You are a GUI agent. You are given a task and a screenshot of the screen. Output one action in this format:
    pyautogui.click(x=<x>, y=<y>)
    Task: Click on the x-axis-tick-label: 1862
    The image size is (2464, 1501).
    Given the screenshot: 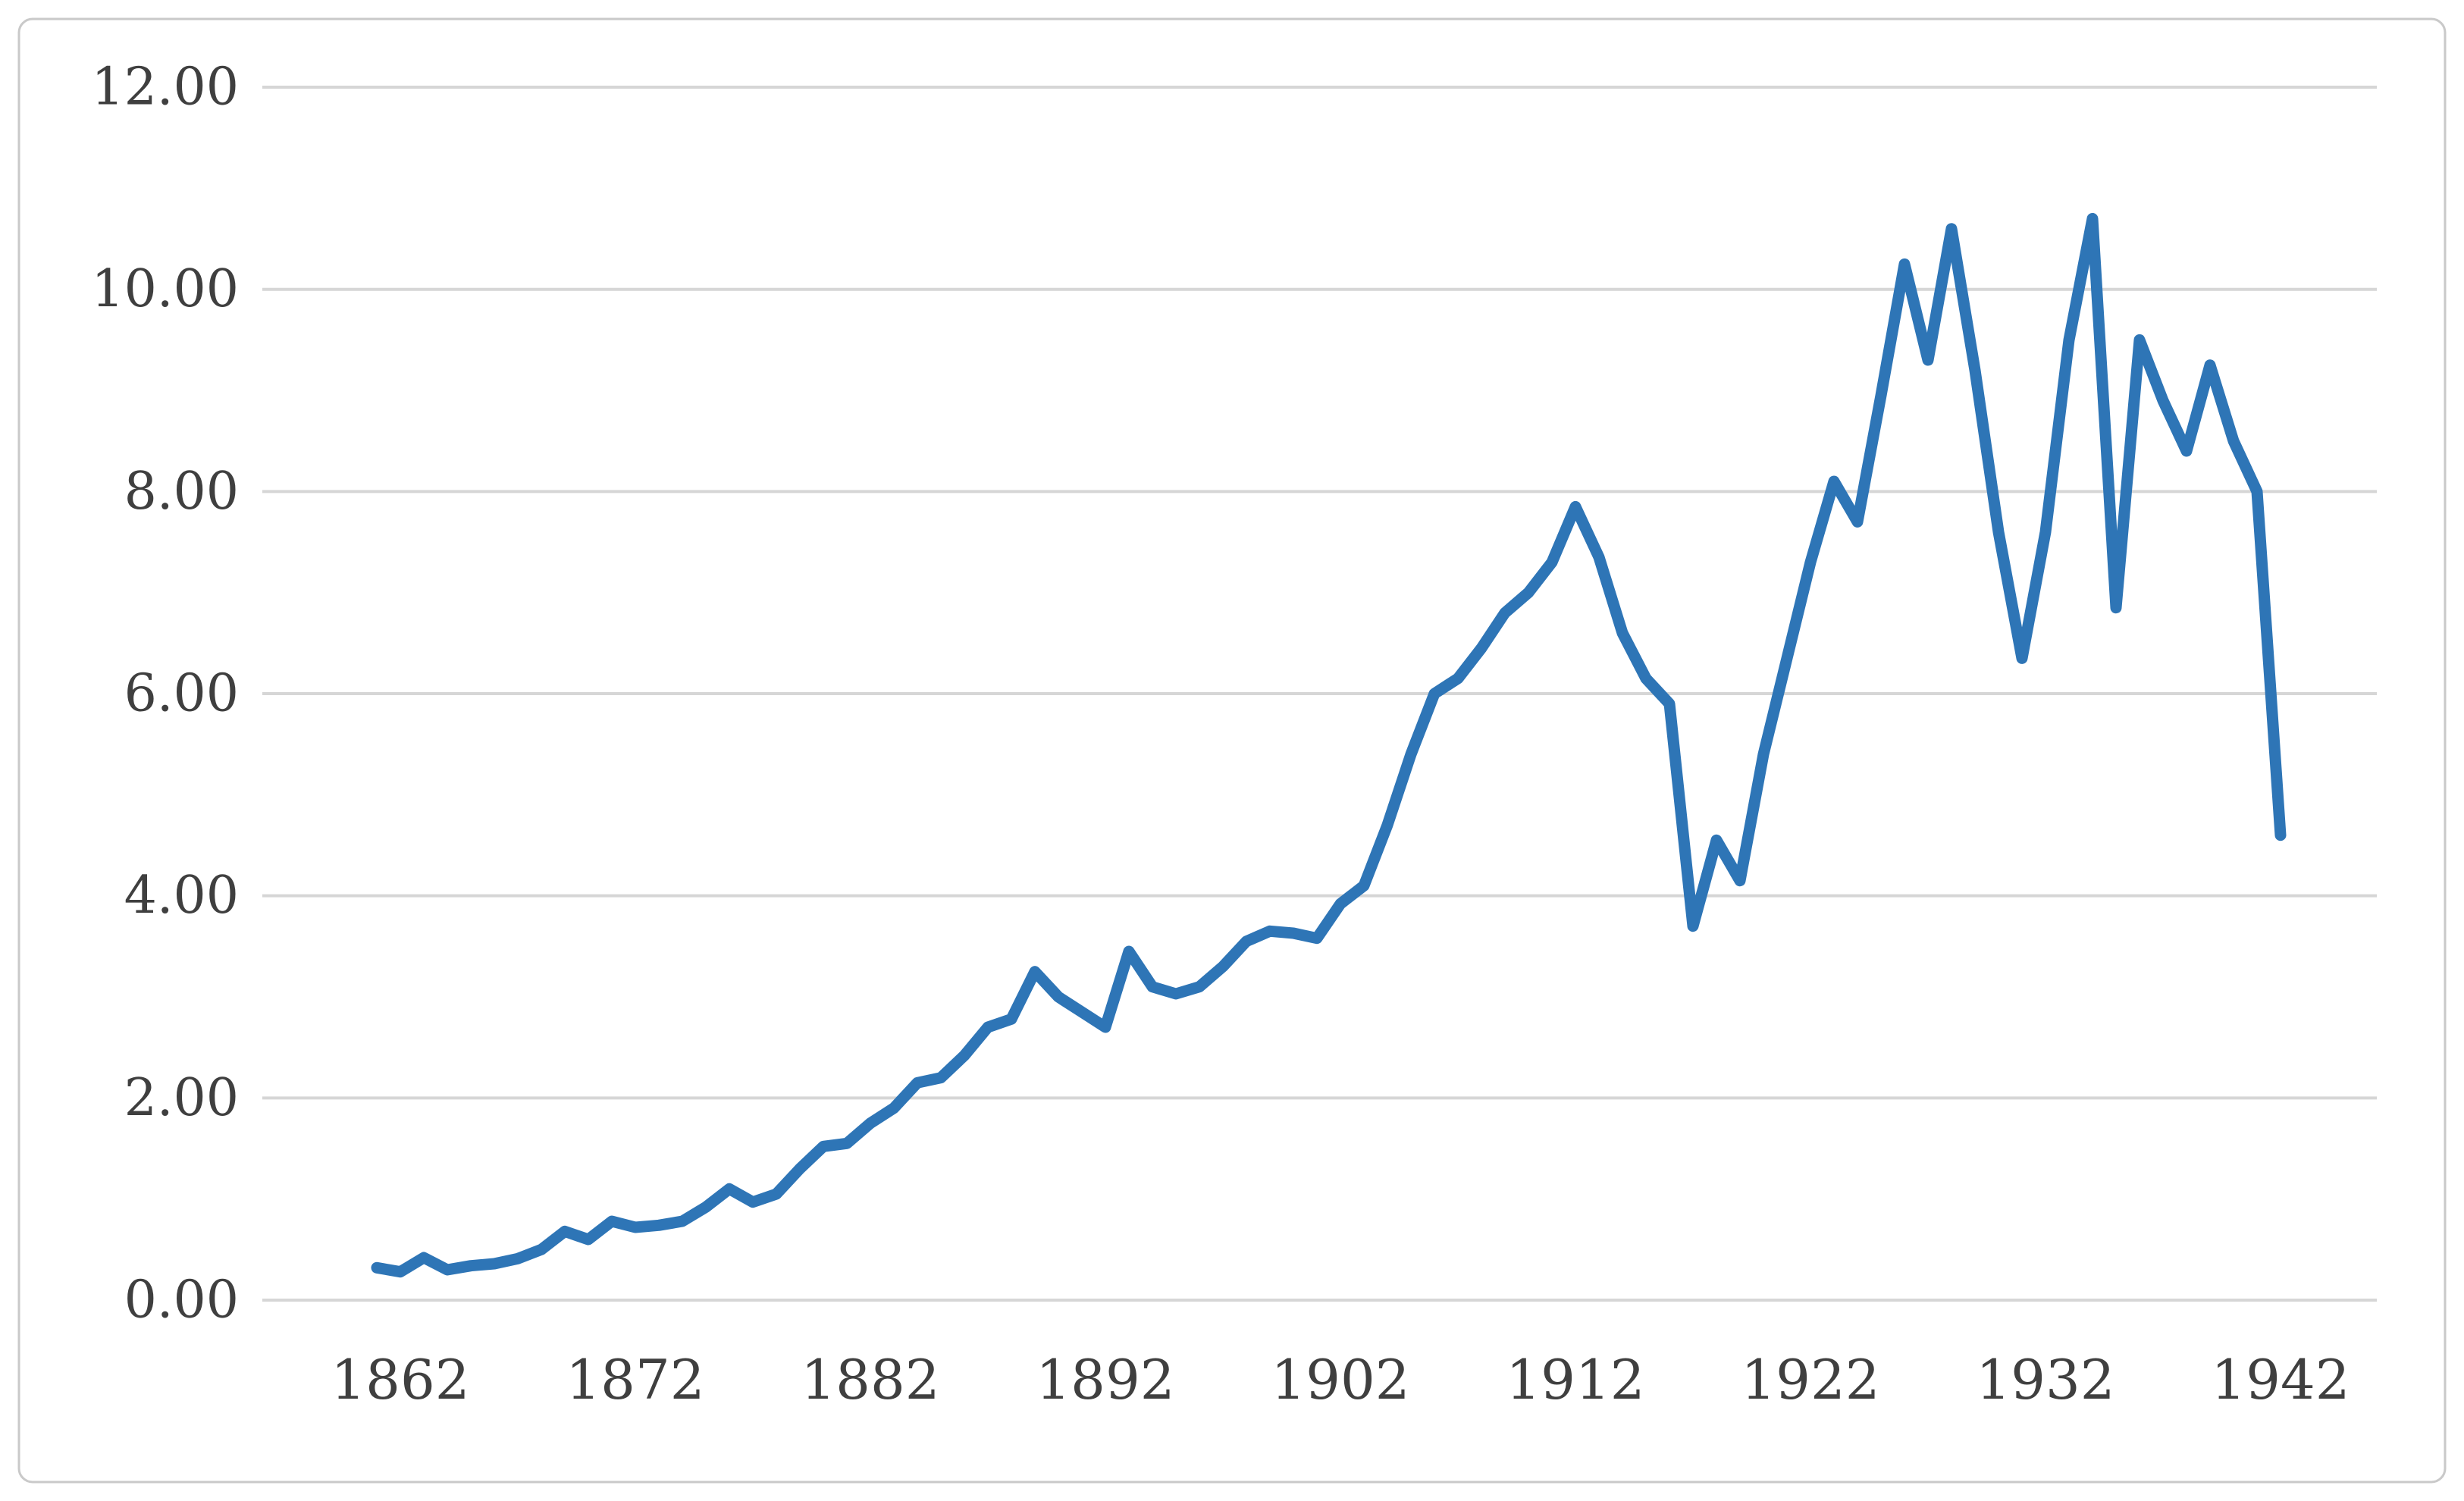 What is the action you would take?
    pyautogui.click(x=400, y=1380)
    